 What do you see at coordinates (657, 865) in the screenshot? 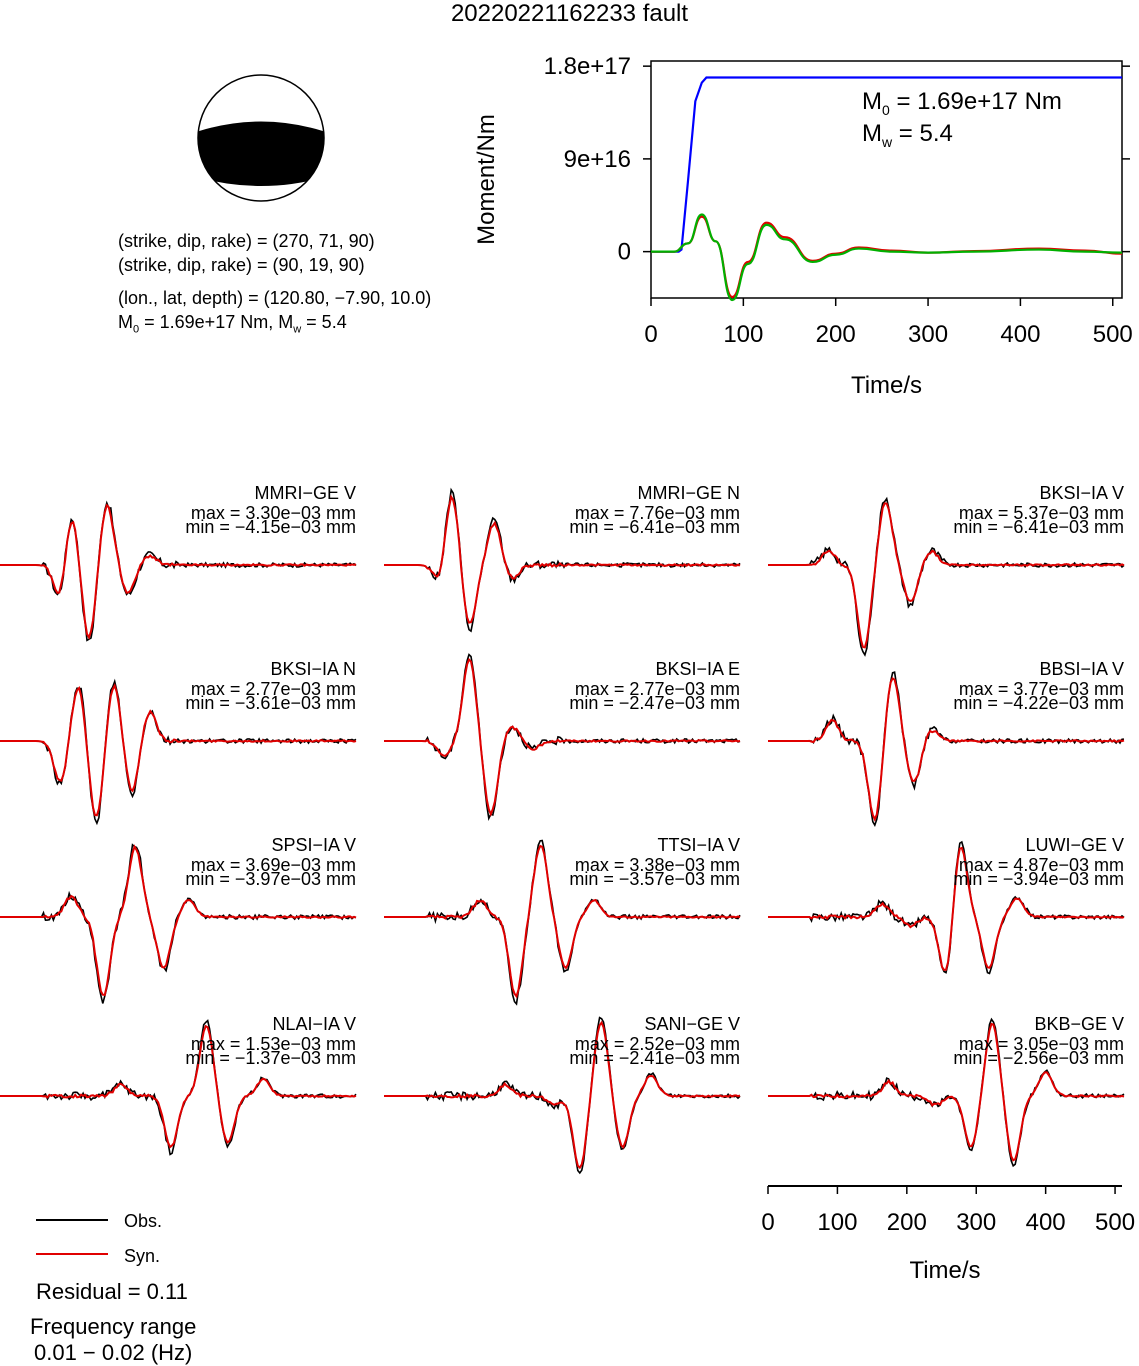
I see `station-max-amplitude: max = 3.38e−03 mm` at bounding box center [657, 865].